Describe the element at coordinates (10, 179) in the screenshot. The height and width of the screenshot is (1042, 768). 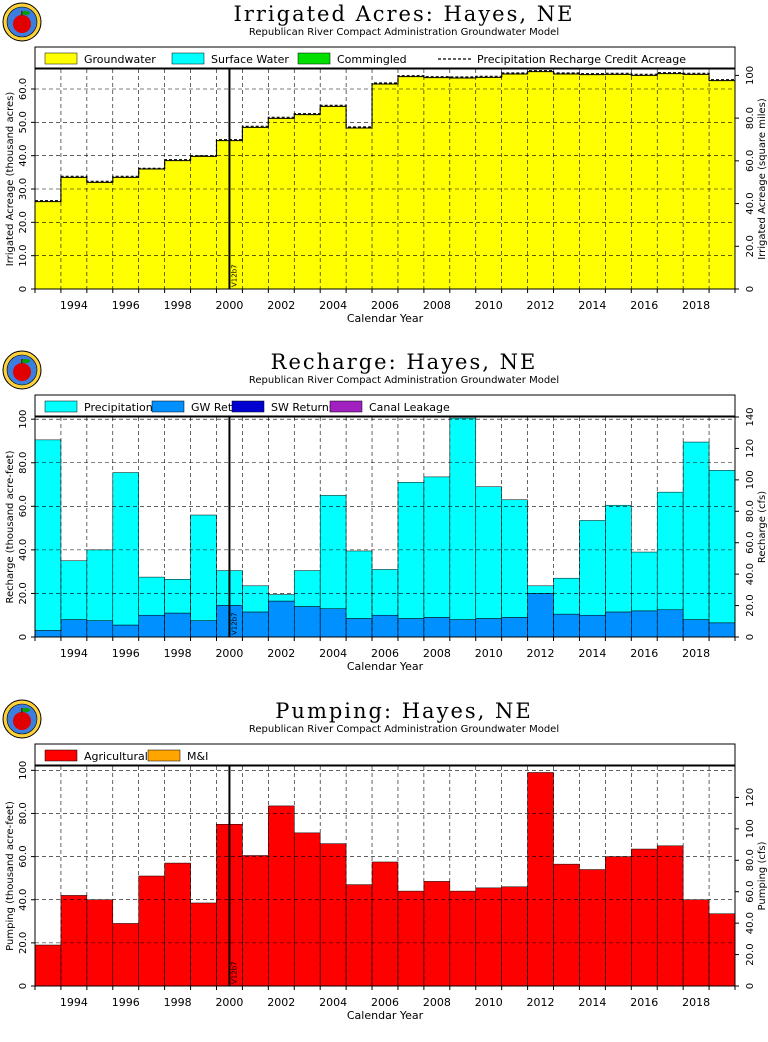
I see `y-axis-label: Irrigated Acreage (thousand acres)` at that location.